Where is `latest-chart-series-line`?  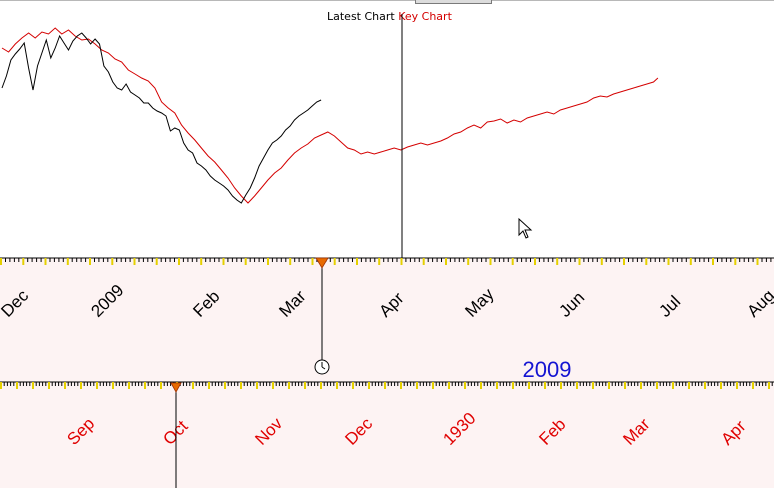
latest-chart-series-line is located at coordinates (161, 118).